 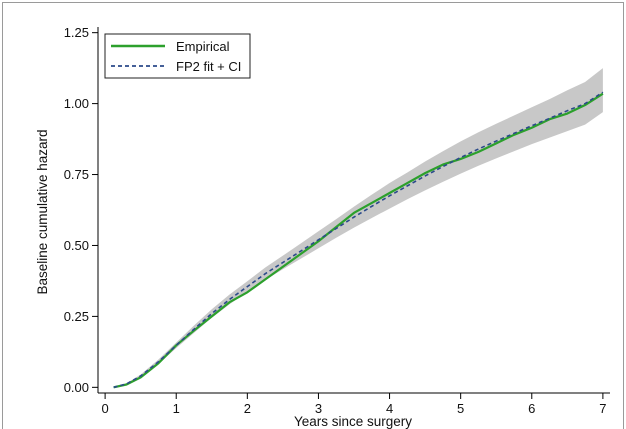 What do you see at coordinates (353, 421) in the screenshot?
I see `x-axis-title: Years since surgery` at bounding box center [353, 421].